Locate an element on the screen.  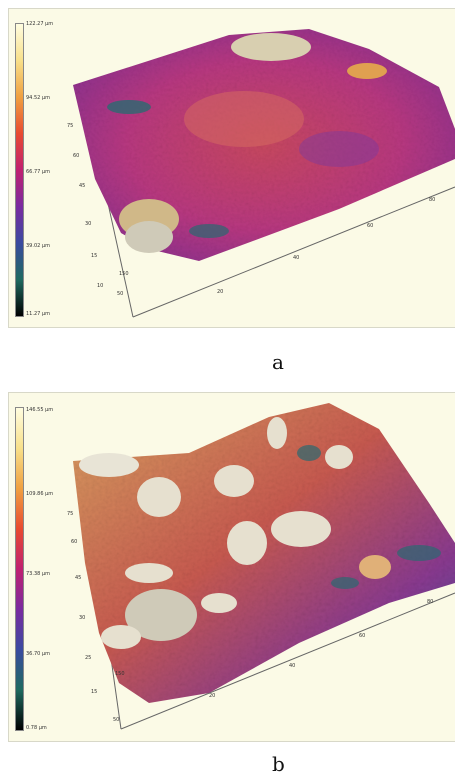
figure-caption-a: a is located at coordinates (278, 362).